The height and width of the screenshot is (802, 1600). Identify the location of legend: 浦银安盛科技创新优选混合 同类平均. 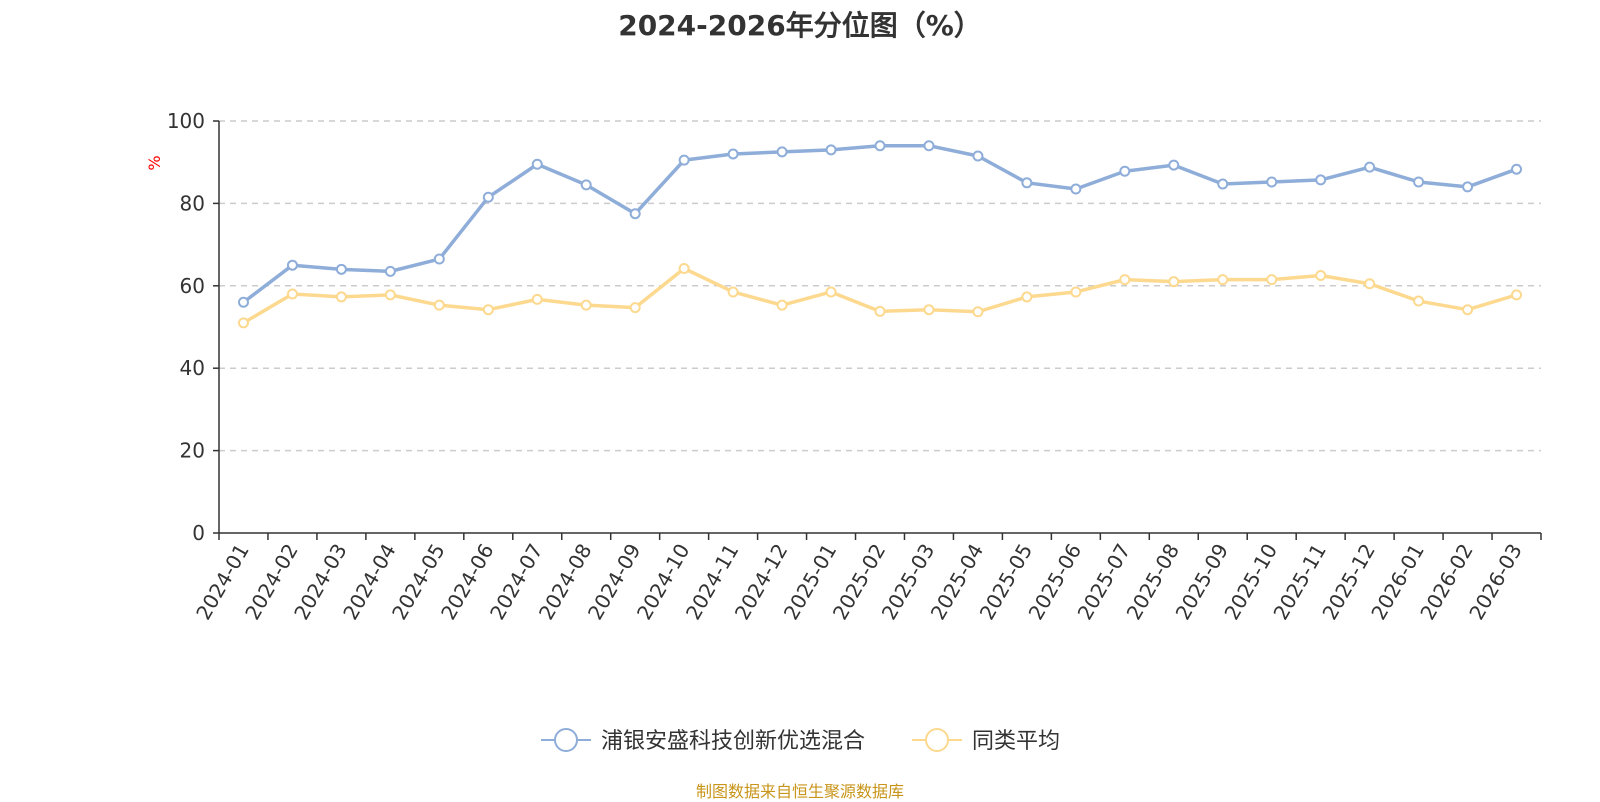
(800, 741).